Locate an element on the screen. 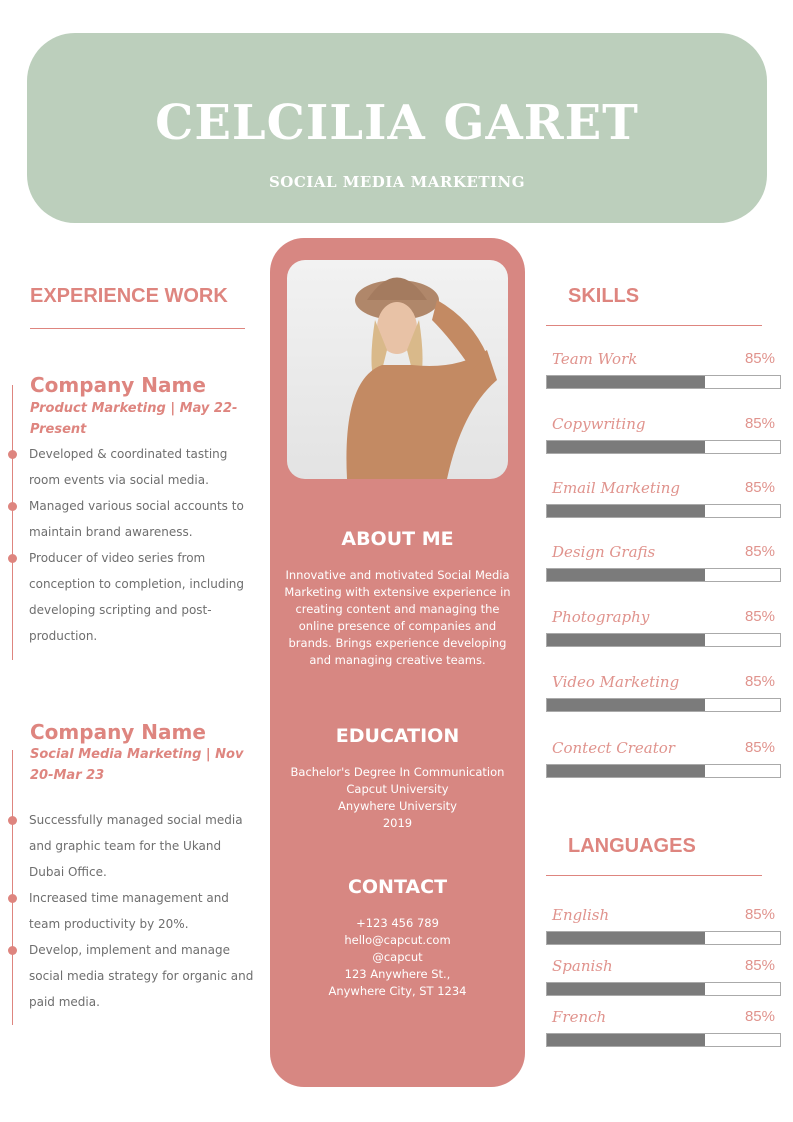 The height and width of the screenshot is (1122, 793). item-name: Team Work is located at coordinates (595, 359).